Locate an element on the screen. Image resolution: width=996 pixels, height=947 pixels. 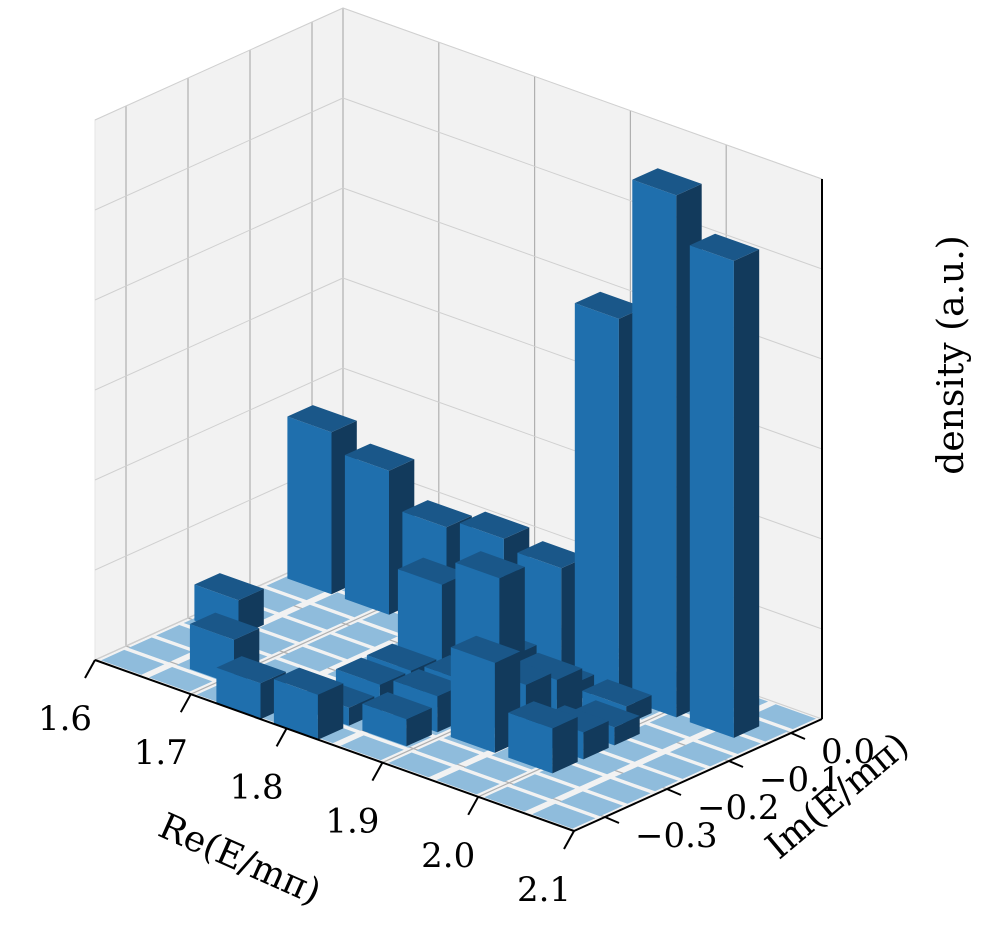
y-tick-labels: −0.3−0.2−0.10.0 is located at coordinates (739, 794).